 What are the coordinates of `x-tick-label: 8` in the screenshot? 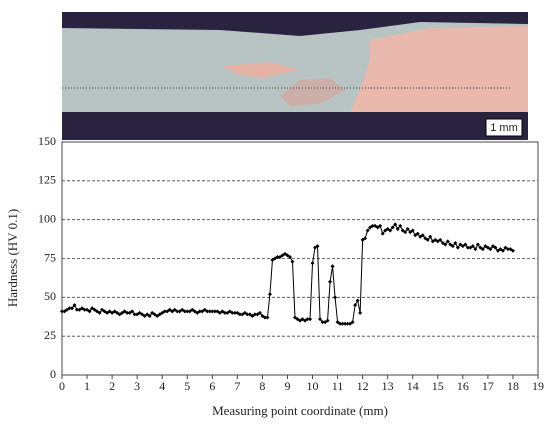 It's located at (262, 386).